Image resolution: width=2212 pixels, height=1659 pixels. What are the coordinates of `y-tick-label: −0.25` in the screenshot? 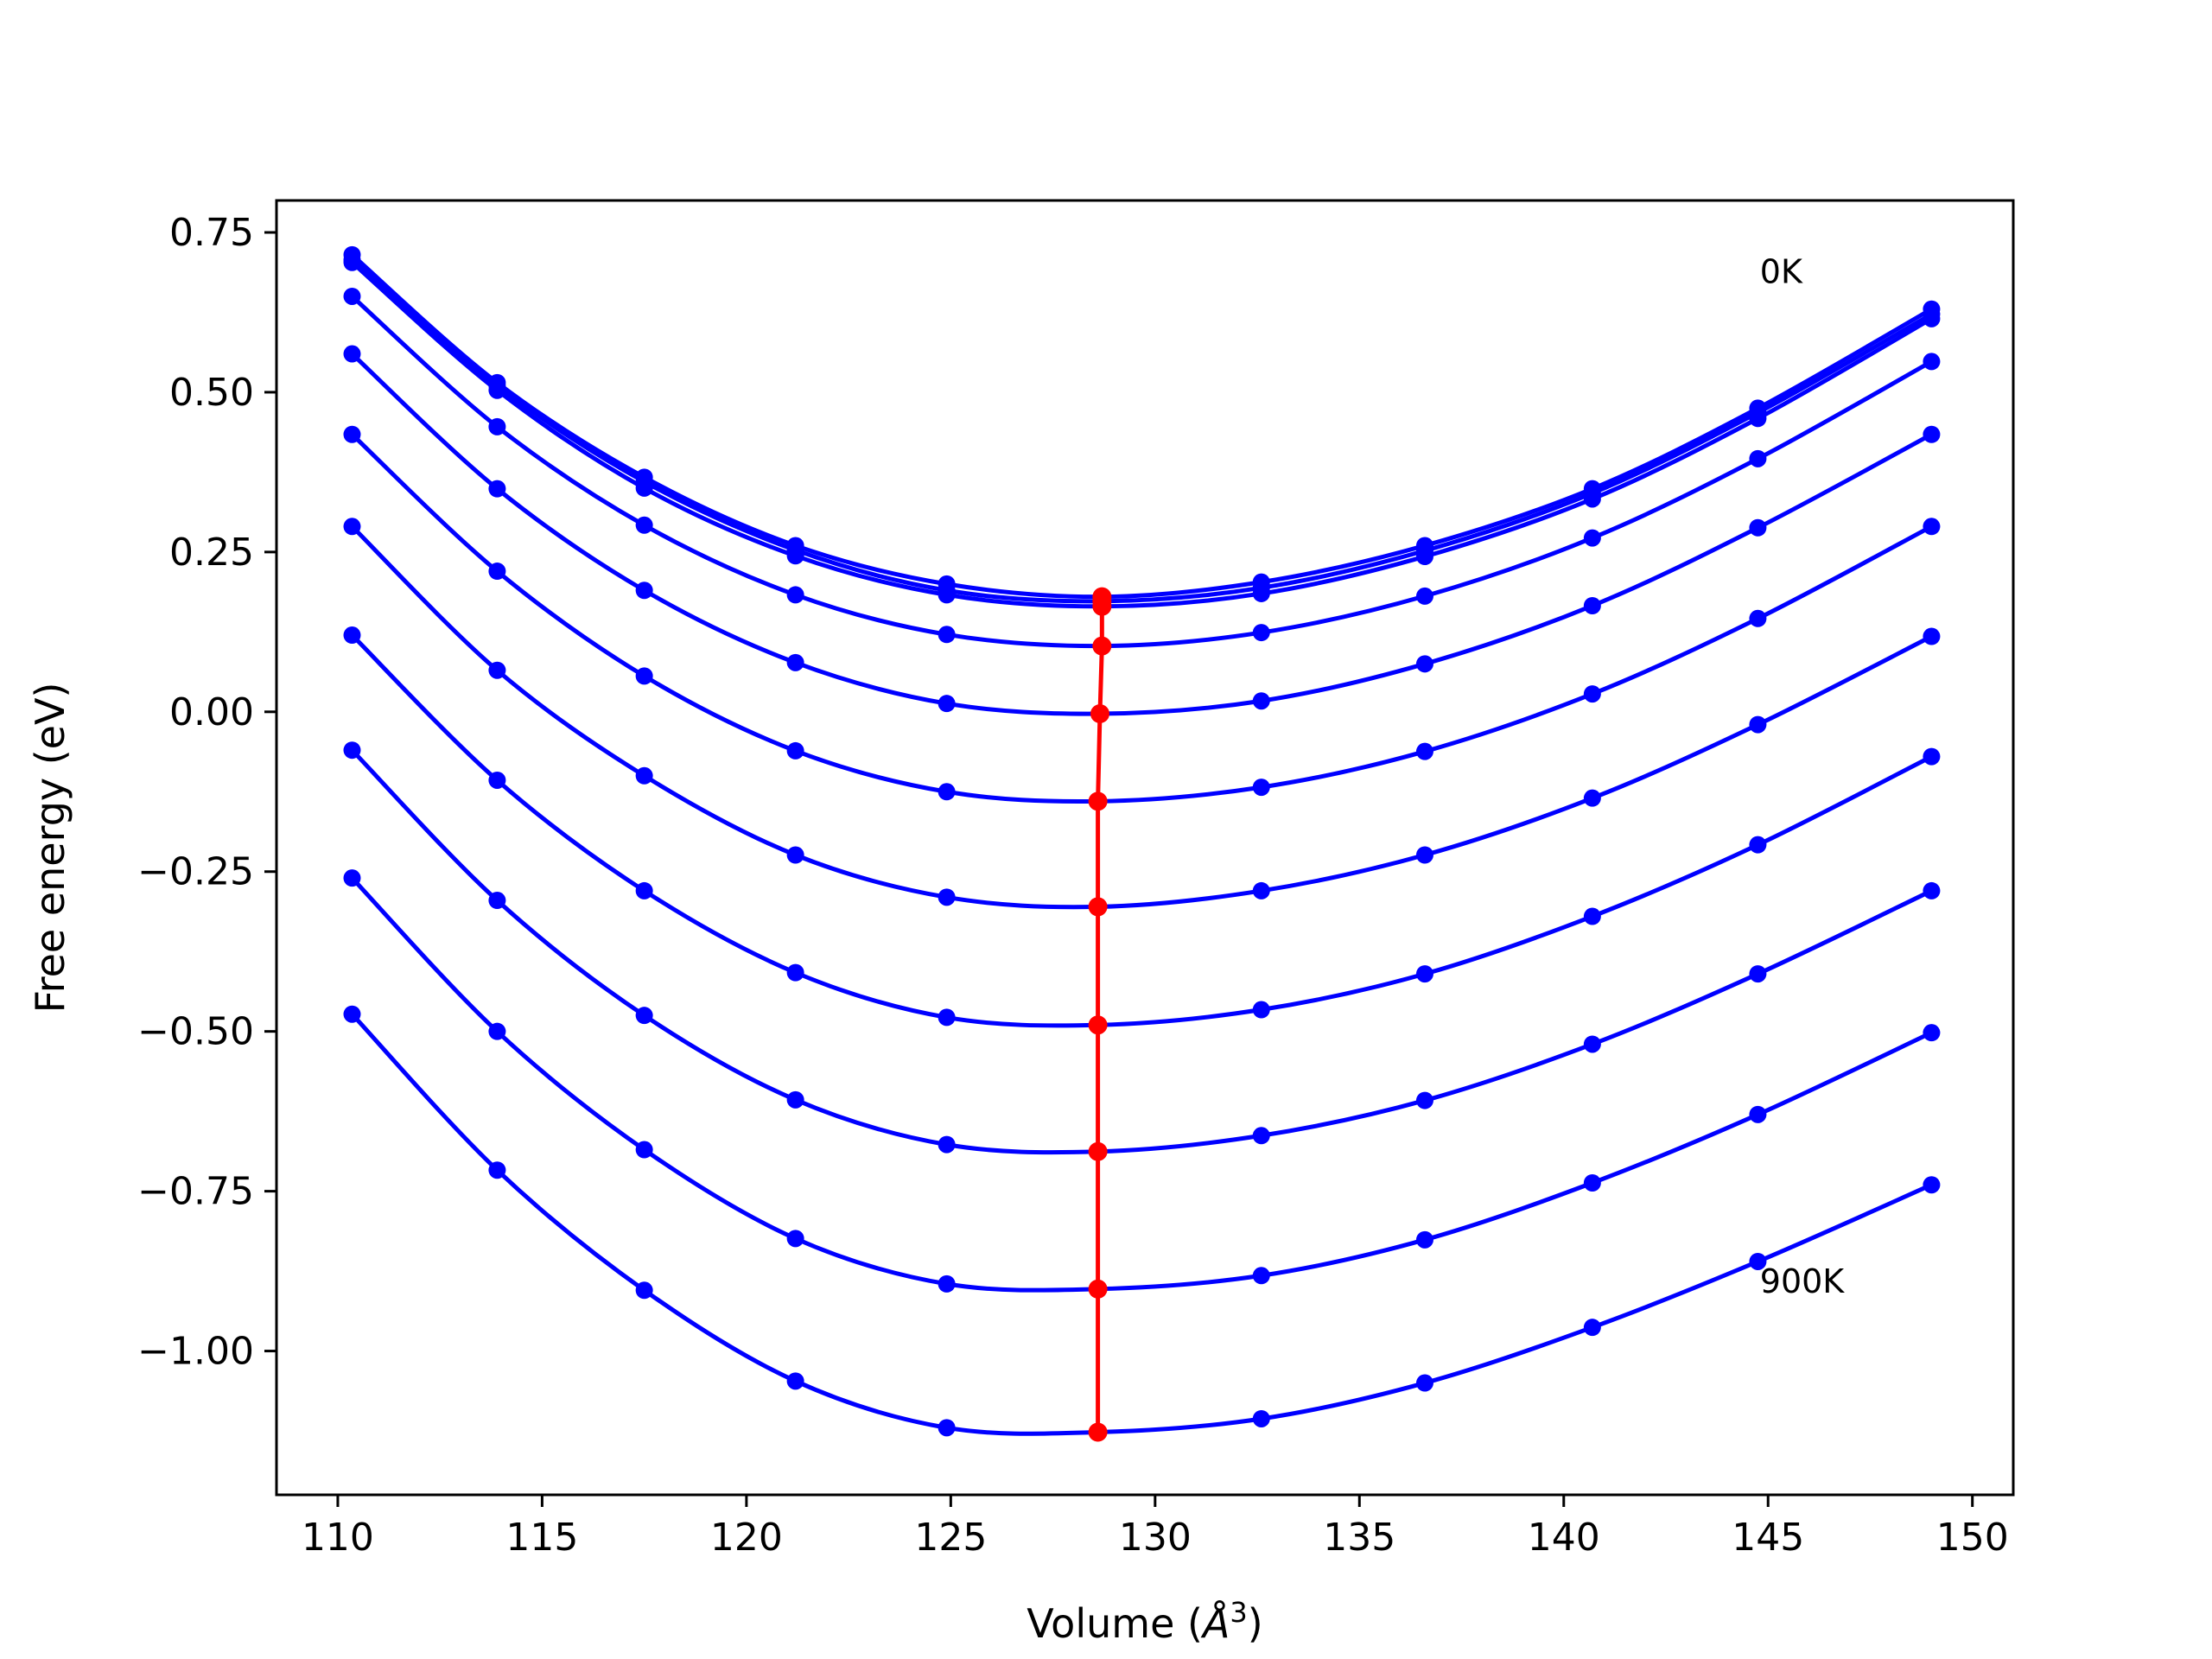 It's located at (195, 872).